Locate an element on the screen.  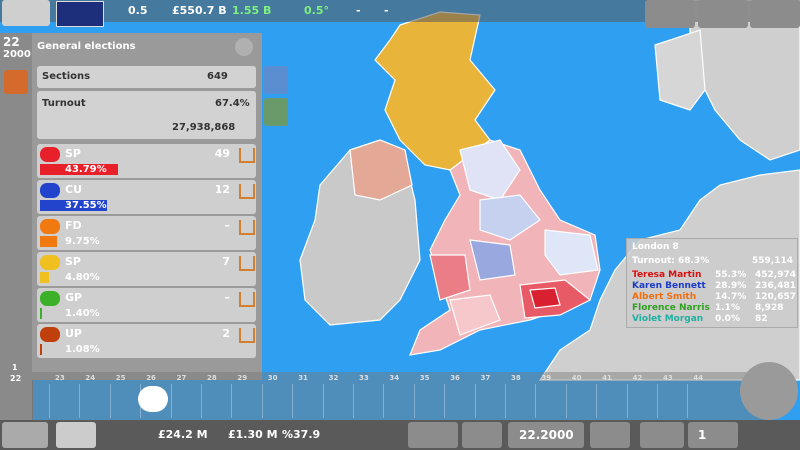
party-pct: 4.80% is located at coordinates (82, 277).